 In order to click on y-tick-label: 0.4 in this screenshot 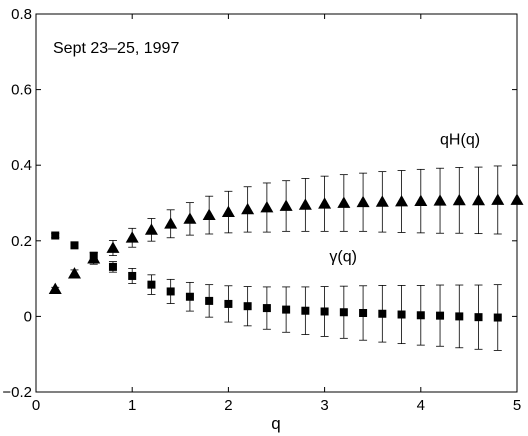, I will do `click(21, 165)`.